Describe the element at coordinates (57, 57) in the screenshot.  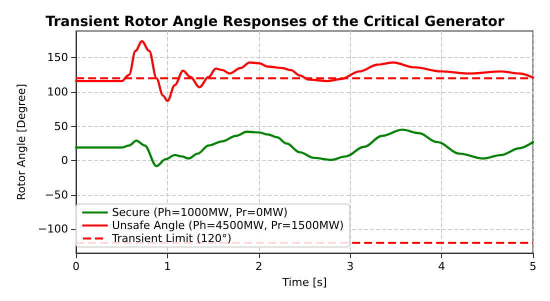
I see `y-tick-label: 150` at that location.